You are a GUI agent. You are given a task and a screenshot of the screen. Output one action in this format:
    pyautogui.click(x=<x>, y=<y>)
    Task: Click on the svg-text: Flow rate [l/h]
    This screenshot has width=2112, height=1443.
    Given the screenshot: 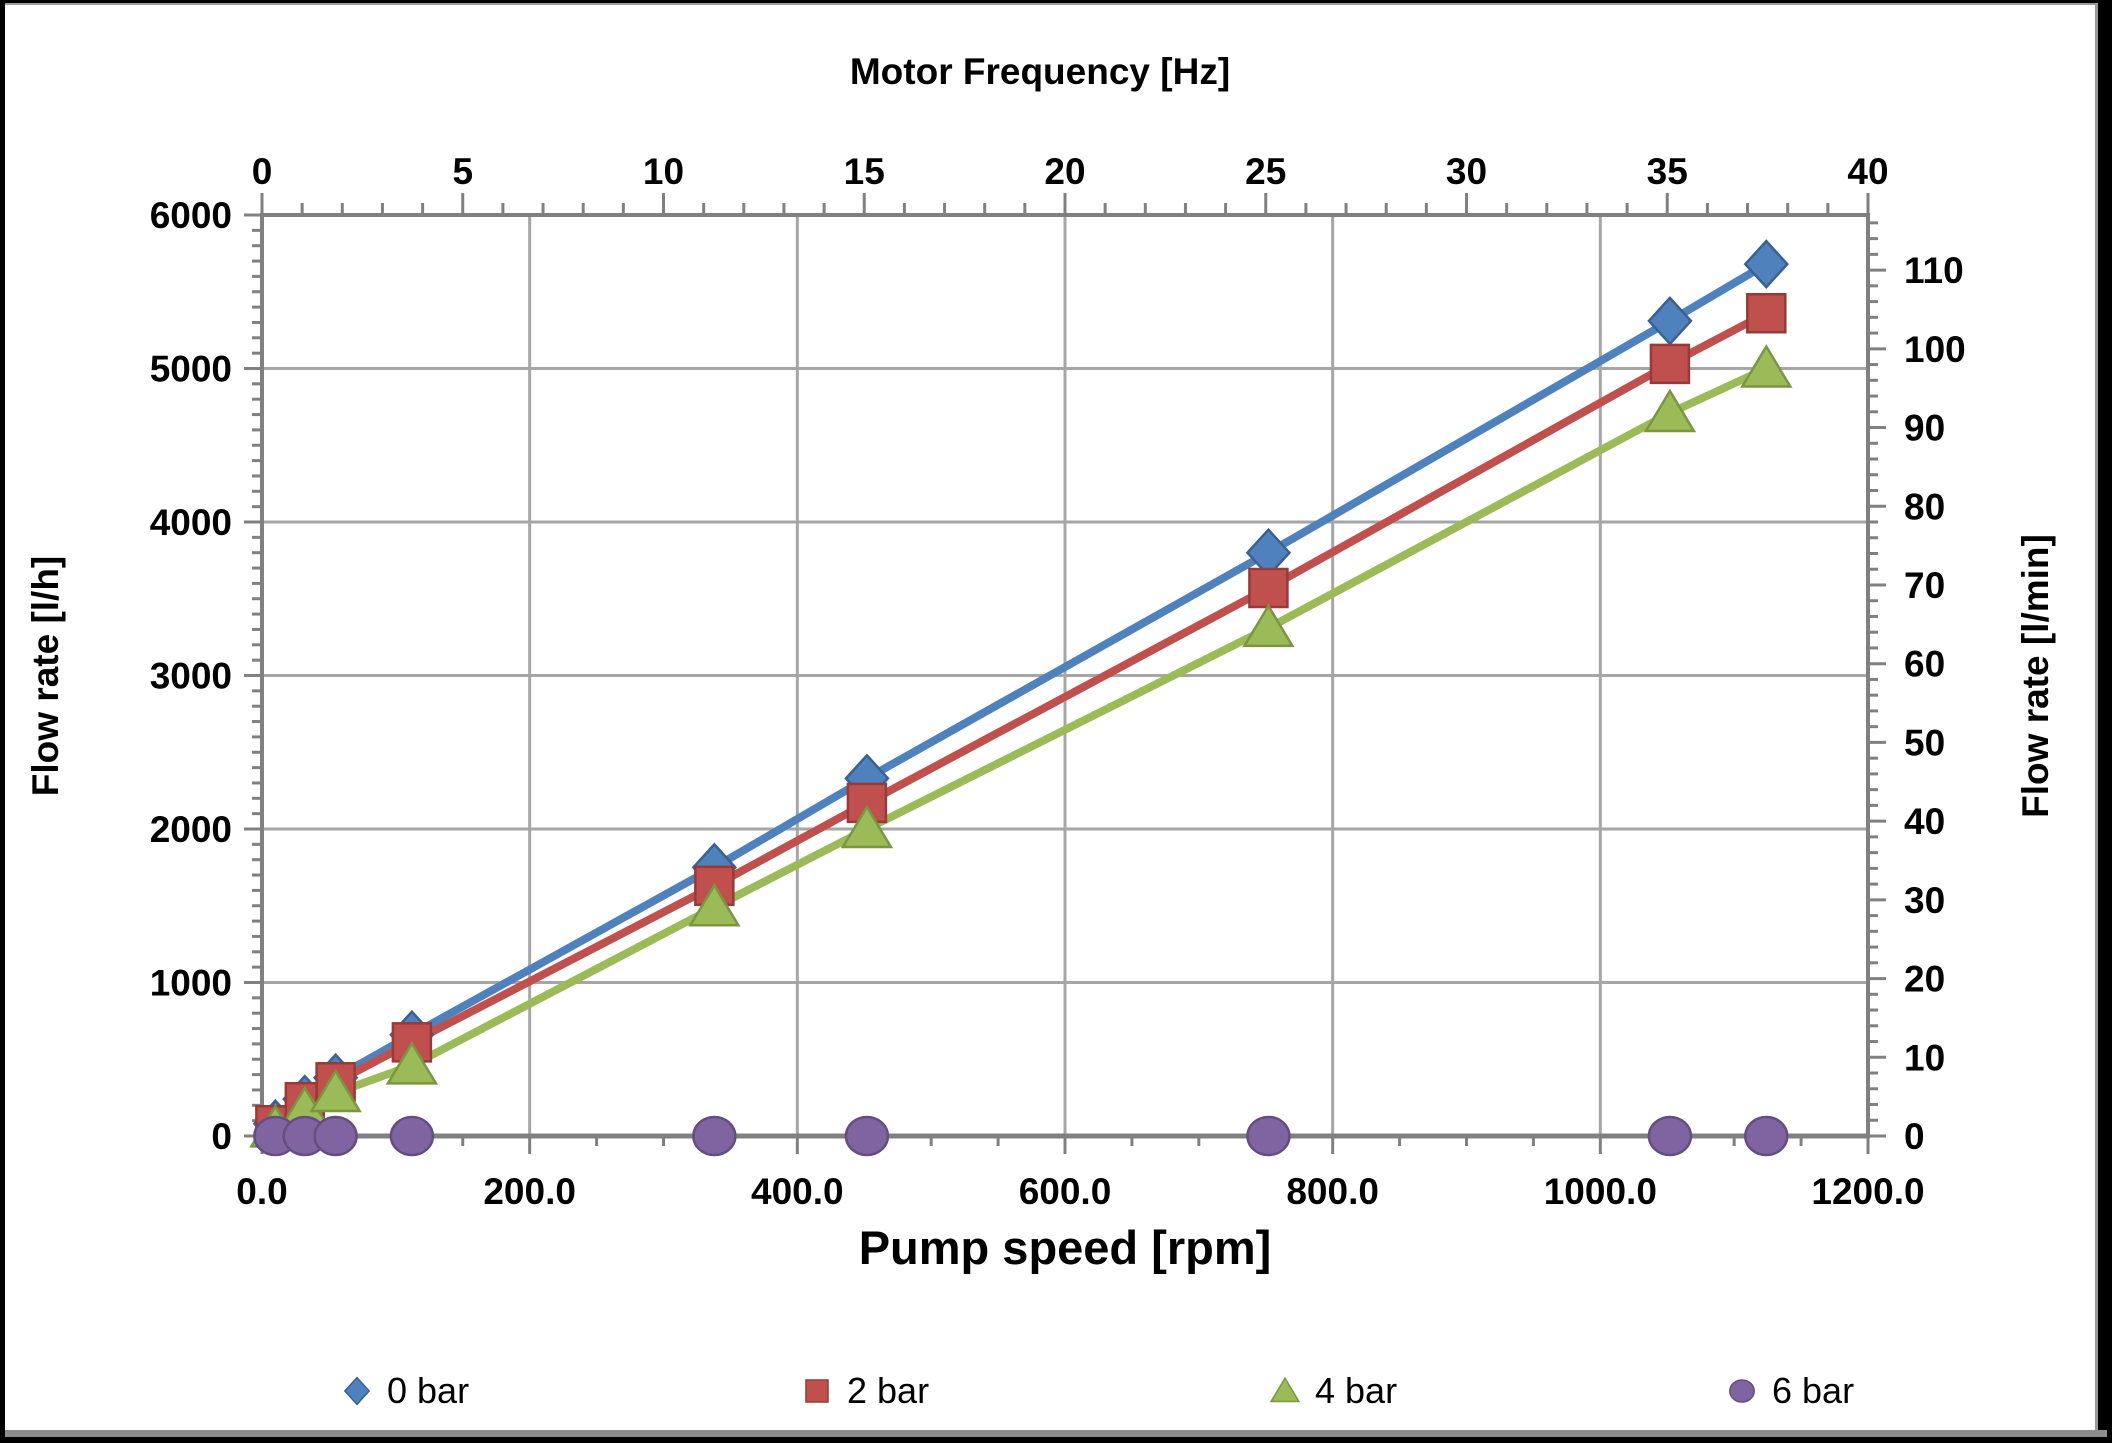 What is the action you would take?
    pyautogui.click(x=45, y=676)
    